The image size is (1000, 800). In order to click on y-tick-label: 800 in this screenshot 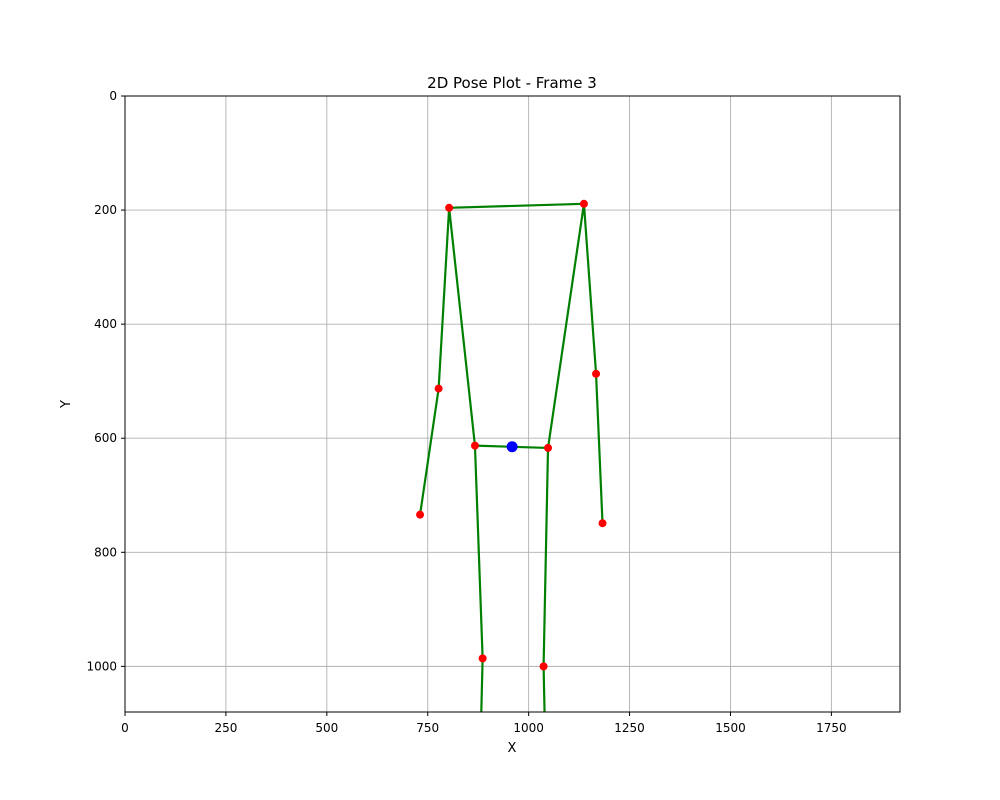, I will do `click(105, 552)`.